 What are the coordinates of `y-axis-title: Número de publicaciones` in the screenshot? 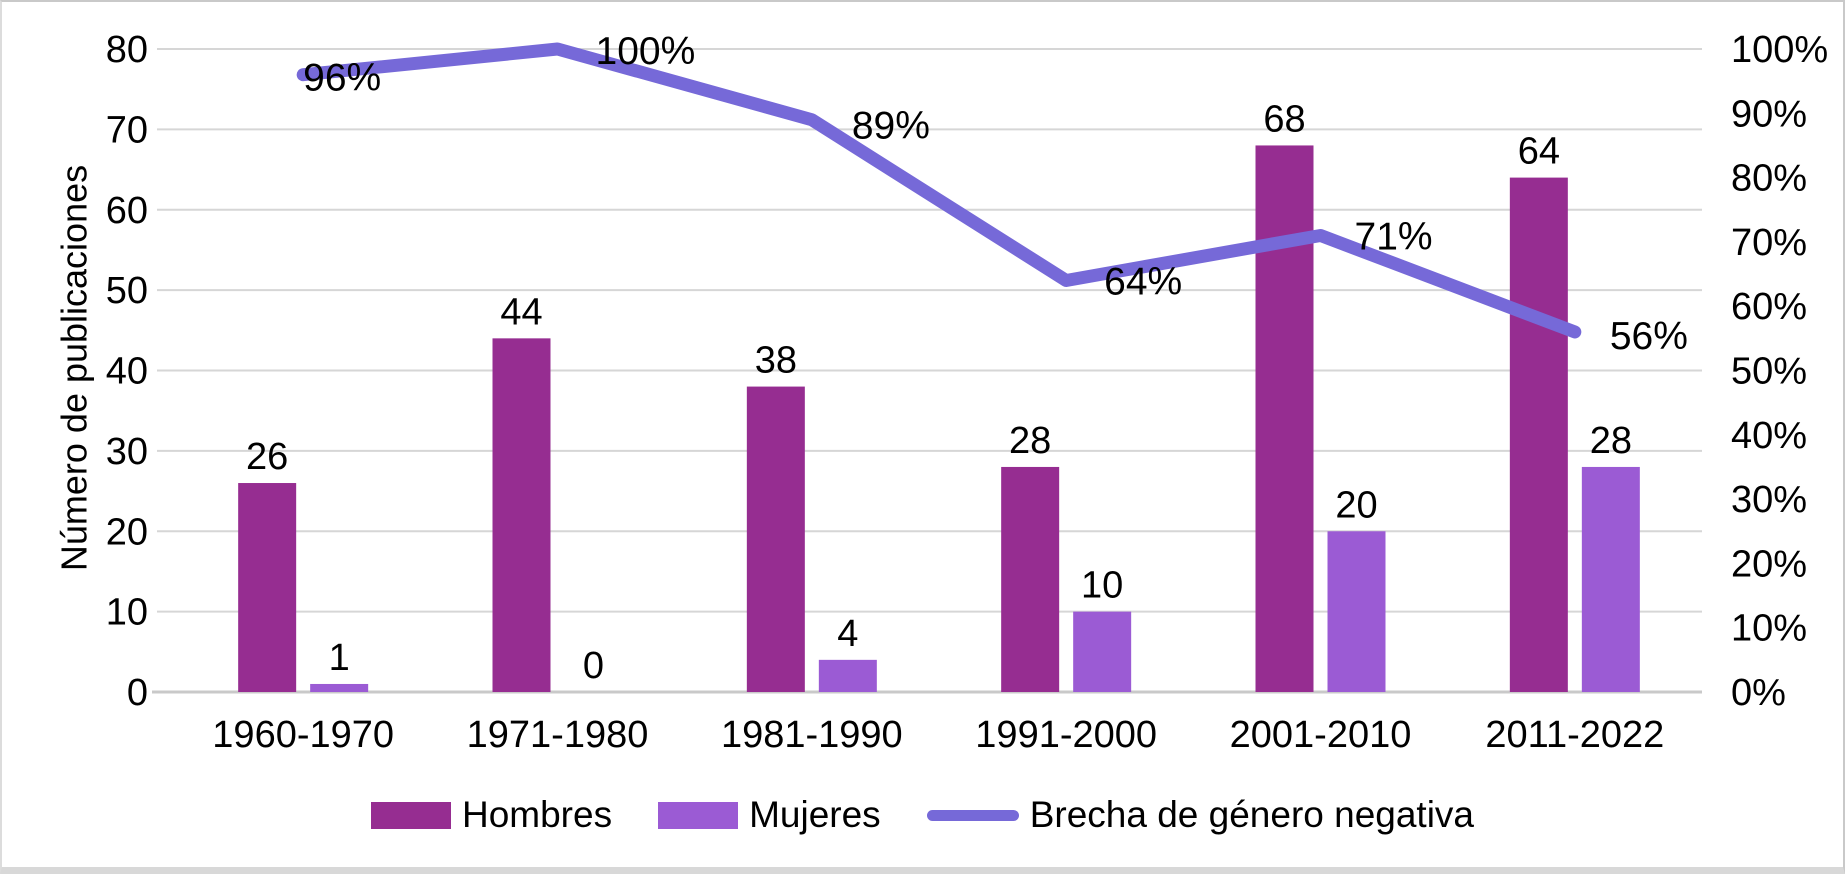 It's located at (74, 368).